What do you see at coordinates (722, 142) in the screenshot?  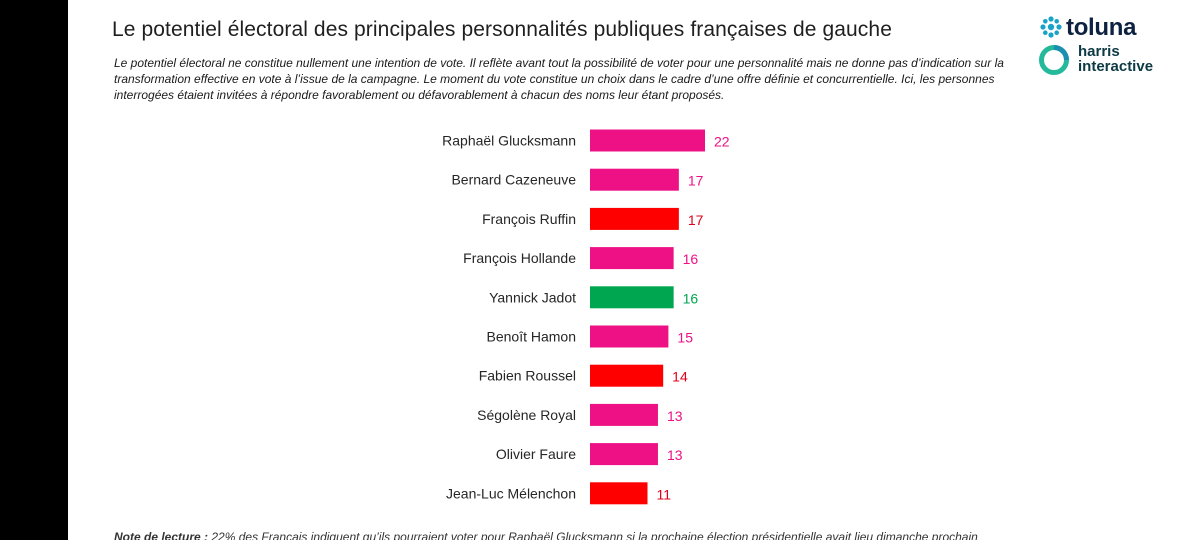 I see `data-label: 22` at bounding box center [722, 142].